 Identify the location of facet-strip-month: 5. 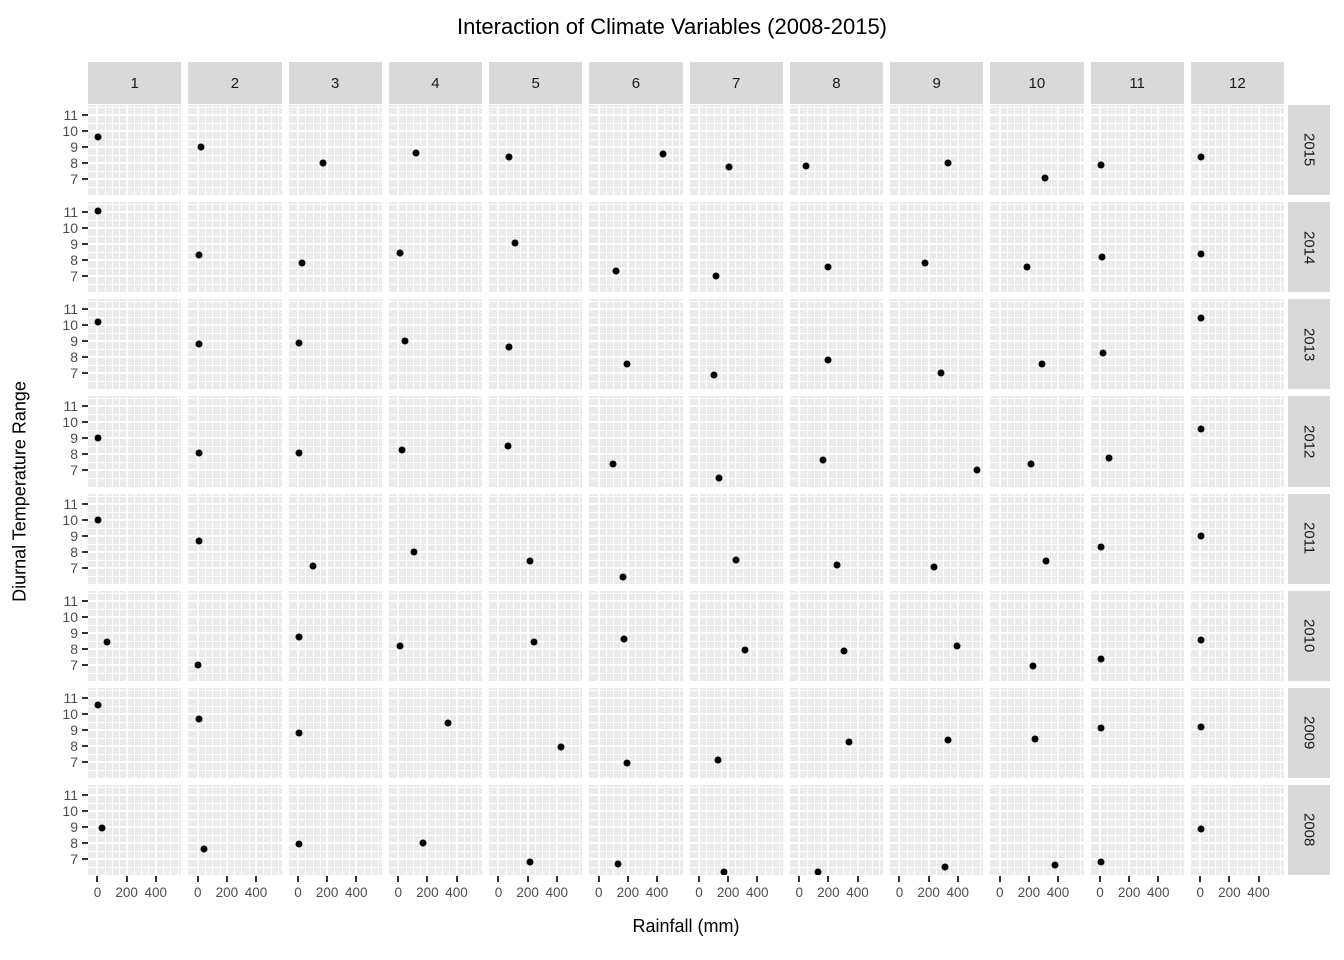
(536, 83).